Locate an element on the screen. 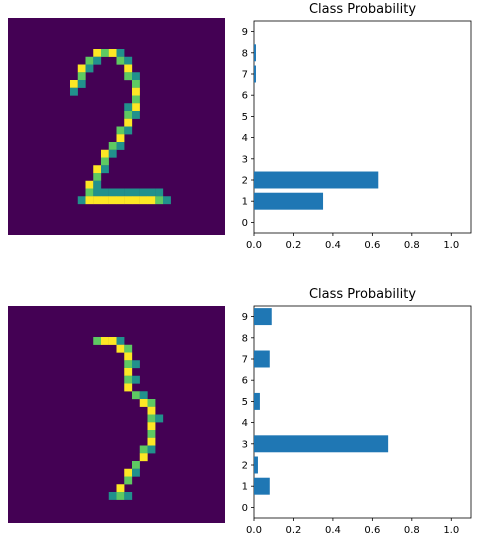  y-tick-label: 4 is located at coordinates (245, 138).